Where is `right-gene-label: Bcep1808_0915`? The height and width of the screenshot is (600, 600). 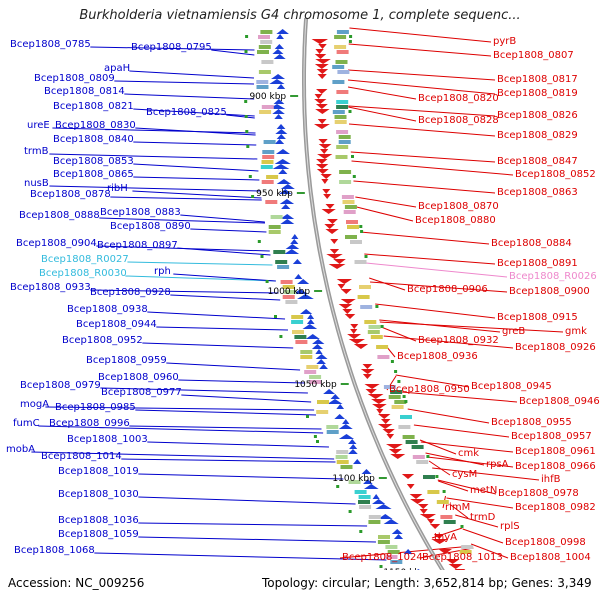 right-gene-label: Bcep1808_0915 is located at coordinates (537, 317).